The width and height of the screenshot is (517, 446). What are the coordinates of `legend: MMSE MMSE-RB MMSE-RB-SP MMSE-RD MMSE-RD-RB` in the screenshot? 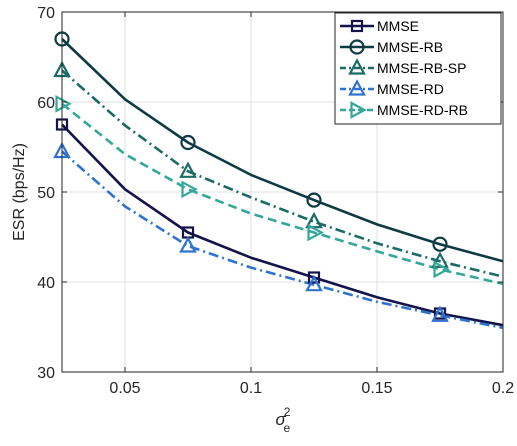 It's located at (418, 68).